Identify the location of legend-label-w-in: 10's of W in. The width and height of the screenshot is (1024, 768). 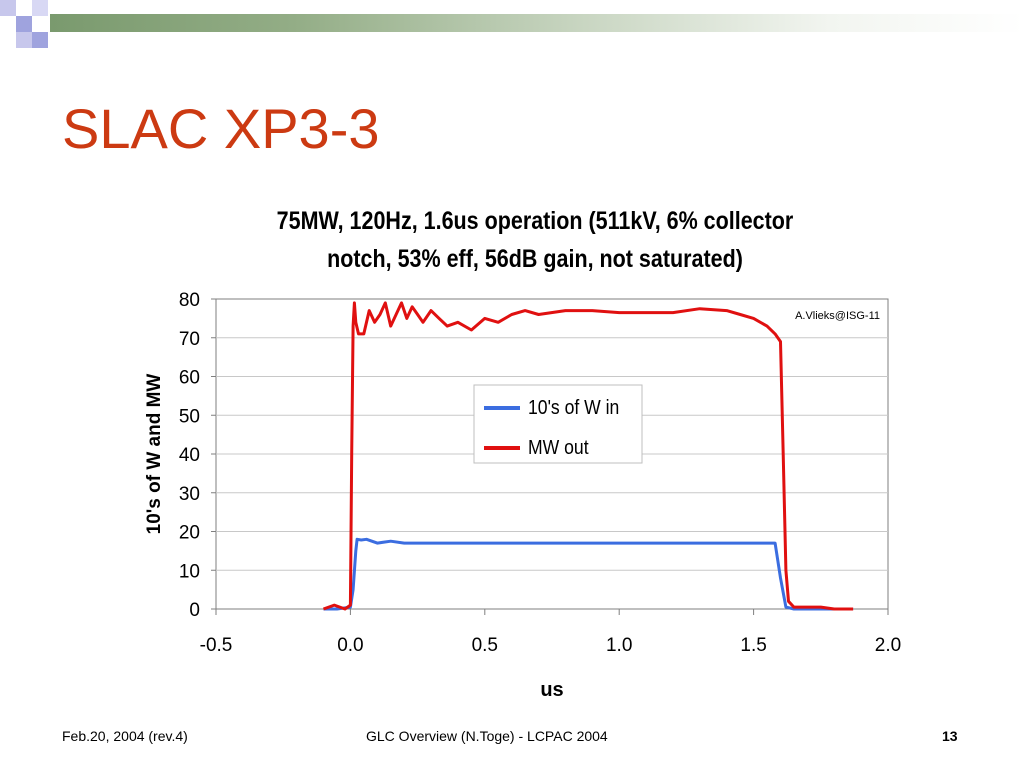
(573, 407).